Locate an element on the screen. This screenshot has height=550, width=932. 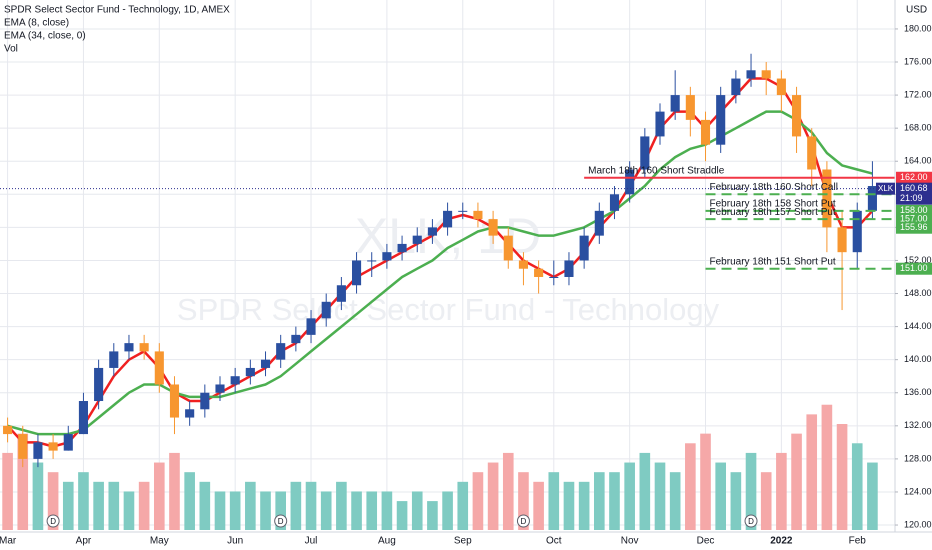
price-tag-label: 158.00 is located at coordinates (914, 210).